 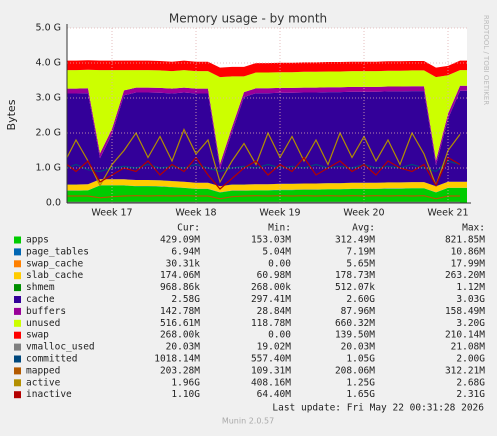 What do you see at coordinates (470, 287) in the screenshot?
I see `legend-stat: 1.12M` at bounding box center [470, 287].